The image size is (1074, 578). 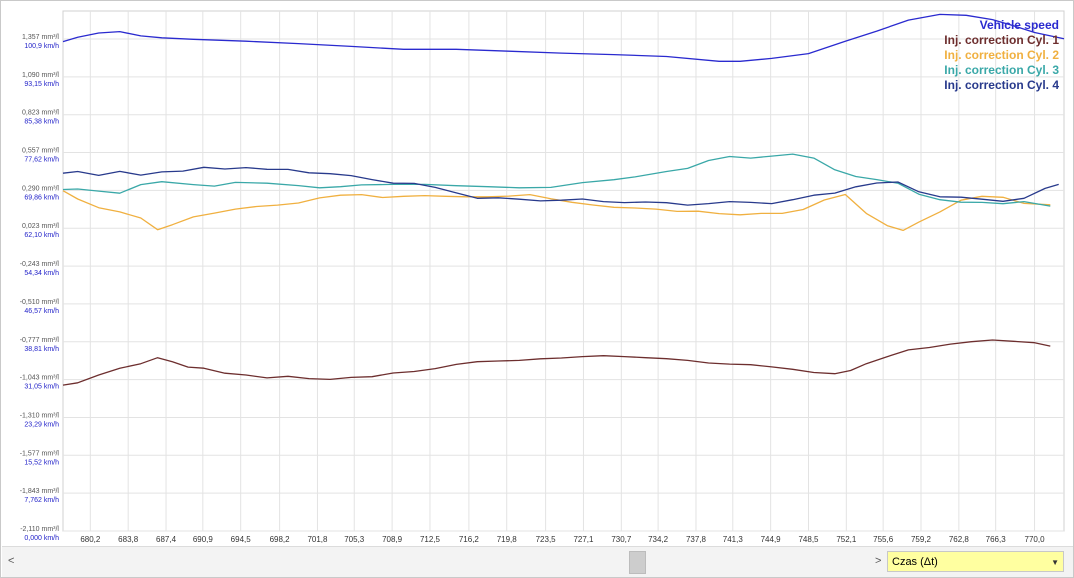 What do you see at coordinates (128, 539) in the screenshot?
I see `x-tick-label: 683,8` at bounding box center [128, 539].